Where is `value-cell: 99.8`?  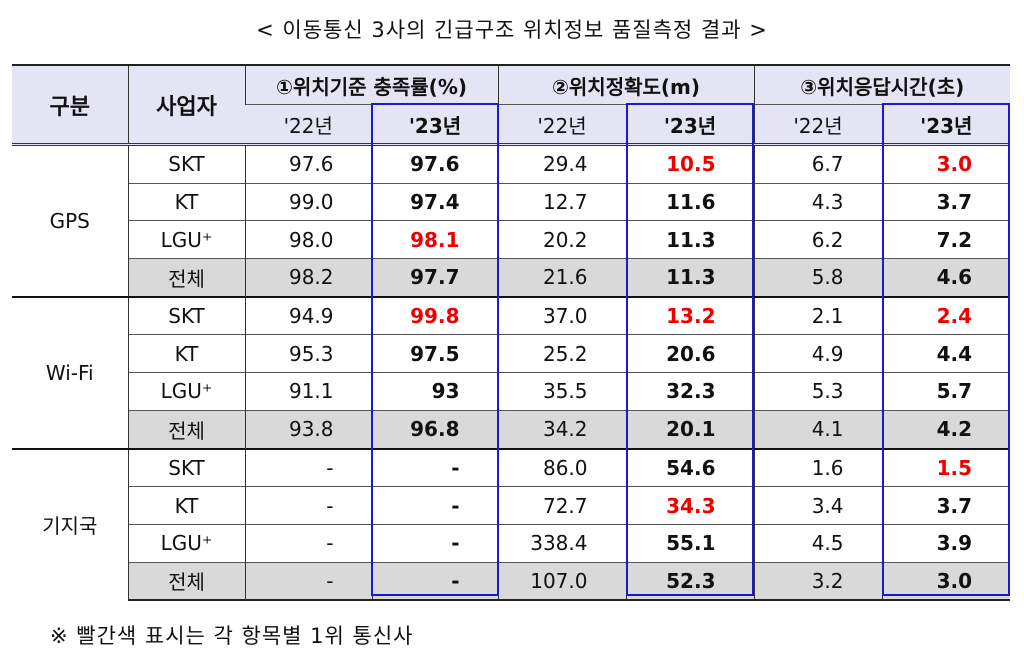 value-cell: 99.8 is located at coordinates (434, 315).